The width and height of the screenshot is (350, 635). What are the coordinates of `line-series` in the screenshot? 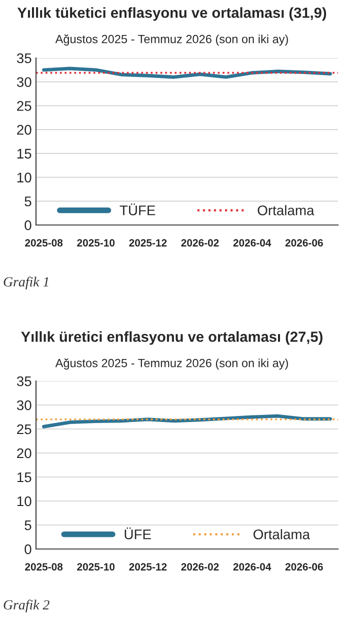 It's located at (187, 72).